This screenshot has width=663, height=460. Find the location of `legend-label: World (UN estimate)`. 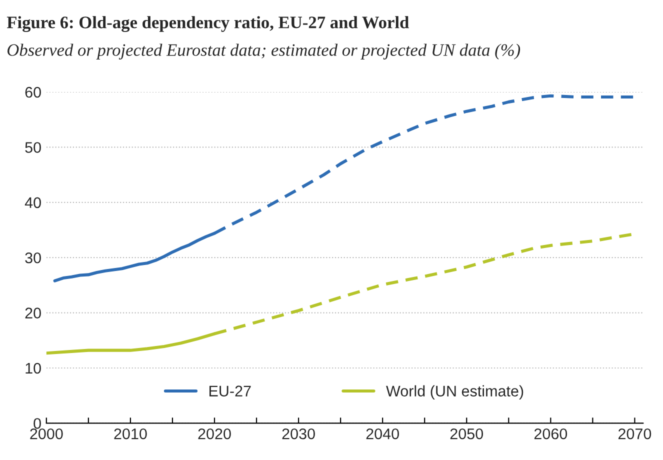

legend-label: World (UN estimate) is located at coordinates (455, 392).